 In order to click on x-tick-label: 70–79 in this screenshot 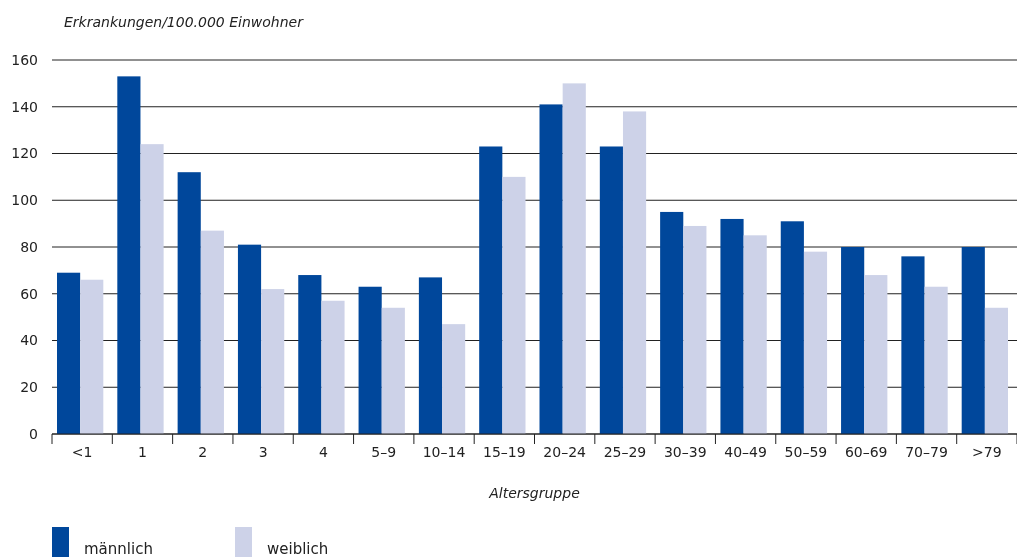, I will do `click(926, 452)`.